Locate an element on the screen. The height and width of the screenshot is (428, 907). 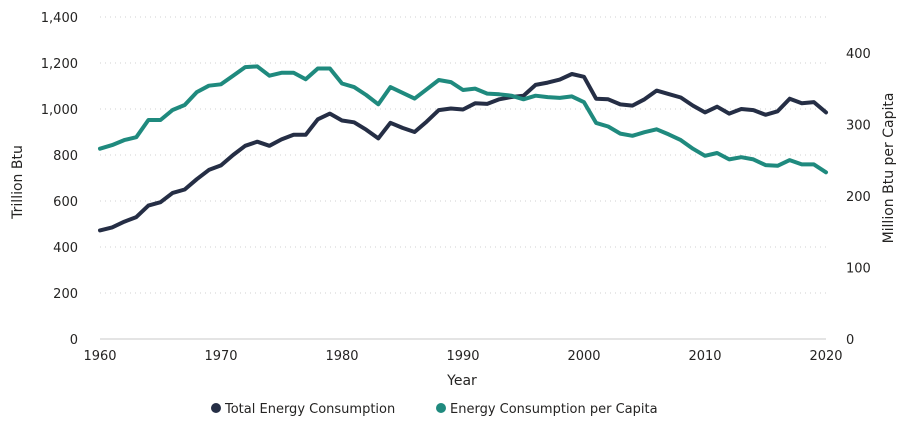
right-y-axis-title: Million Btu per Capita is located at coordinates (889, 168).